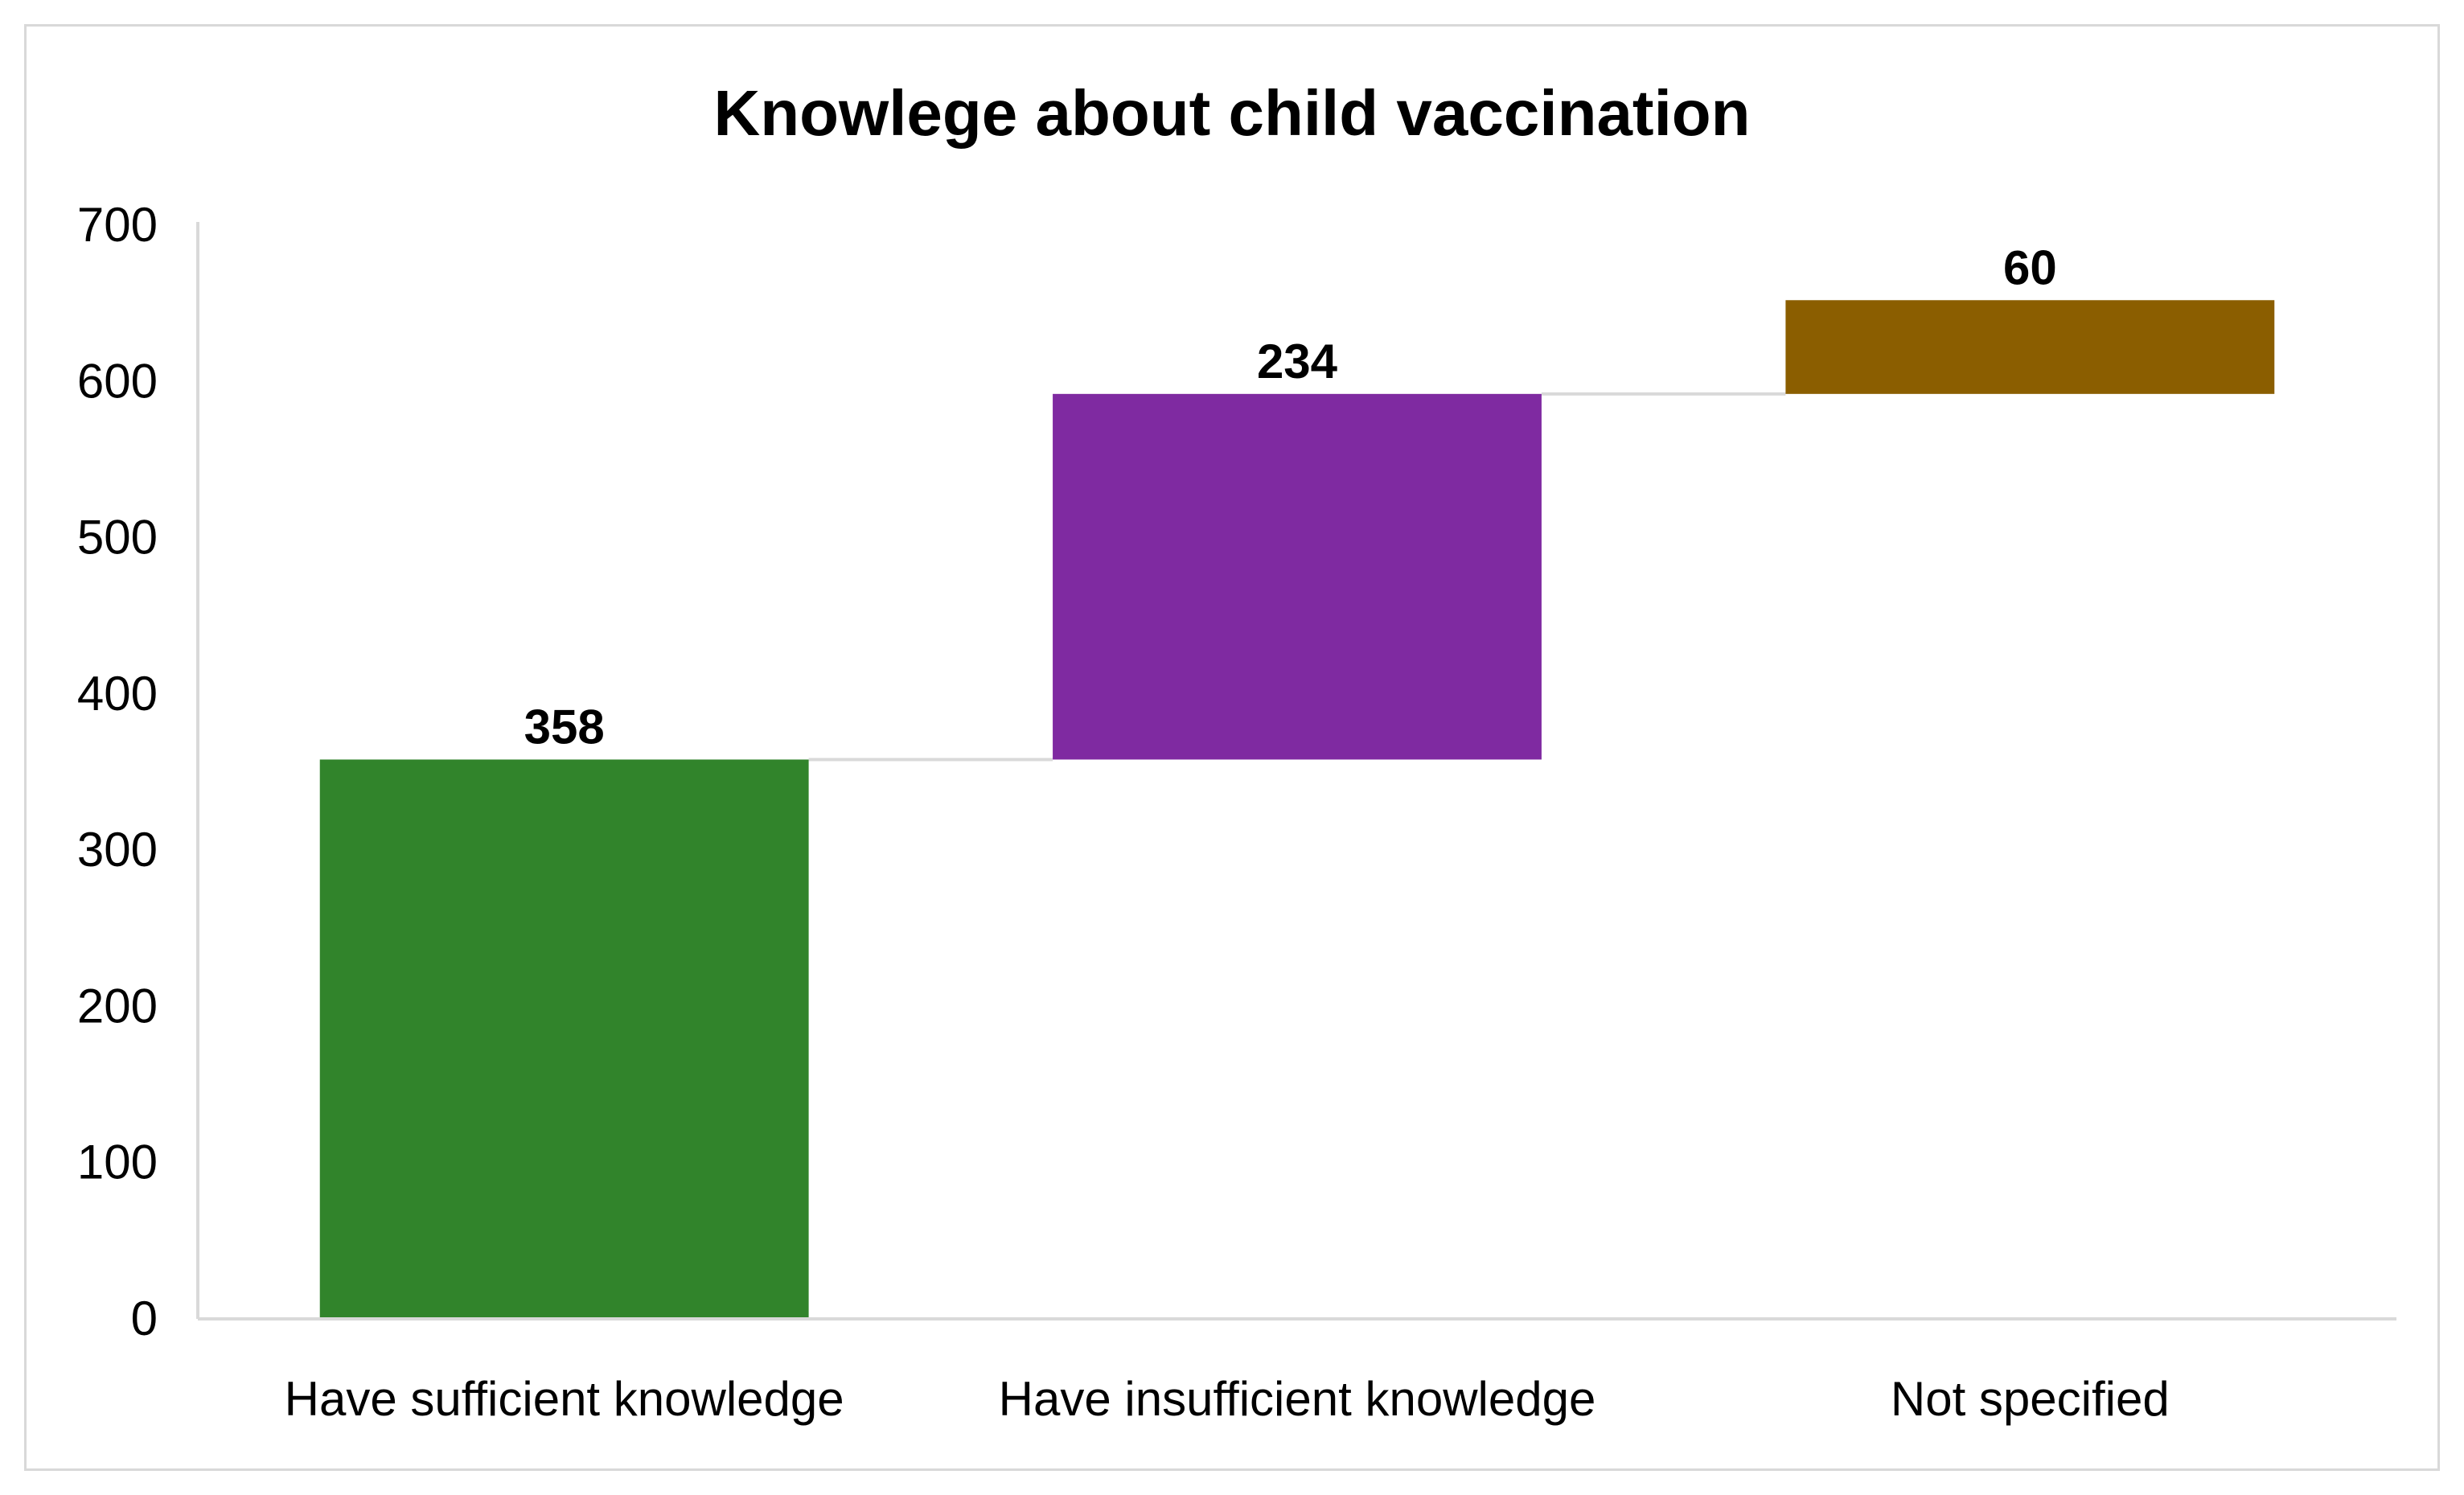  I want to click on y-tick-label: 700, so click(117, 225).